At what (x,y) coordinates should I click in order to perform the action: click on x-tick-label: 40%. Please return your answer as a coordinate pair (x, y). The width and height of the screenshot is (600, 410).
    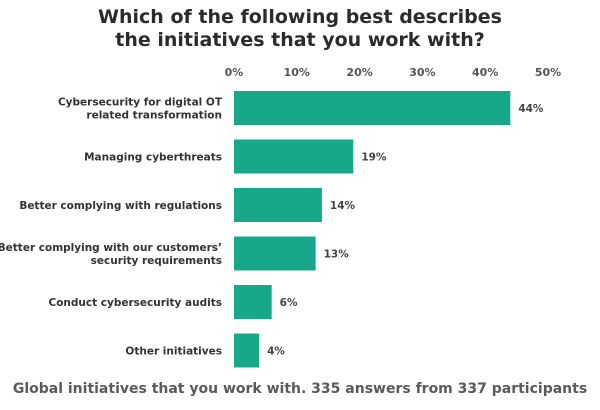
    Looking at the image, I should click on (485, 72).